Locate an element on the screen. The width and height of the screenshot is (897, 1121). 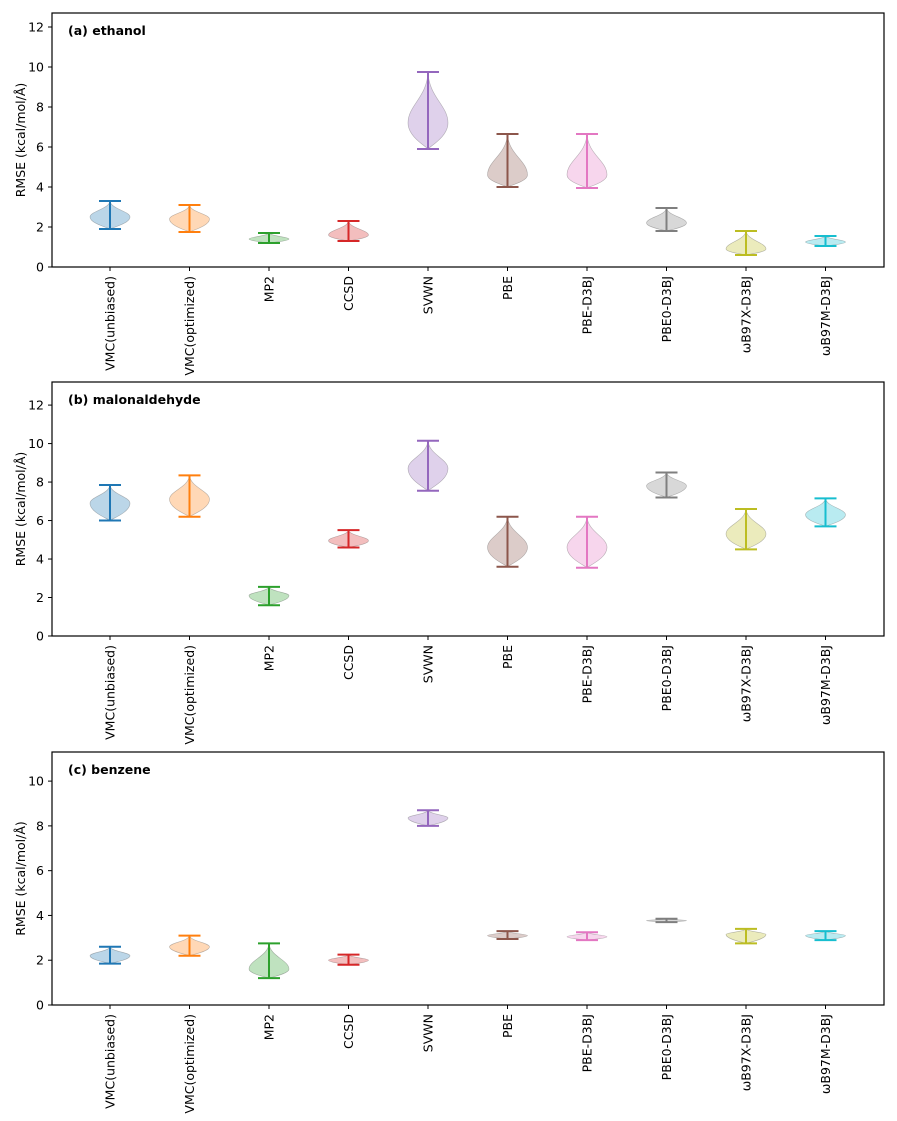
category-label-2-8: PBE0-D3BJ is located at coordinates (666, 678).